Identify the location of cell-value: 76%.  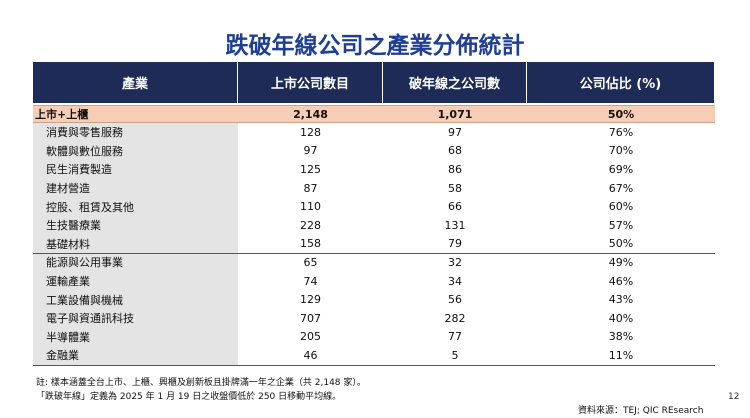
(621, 132).